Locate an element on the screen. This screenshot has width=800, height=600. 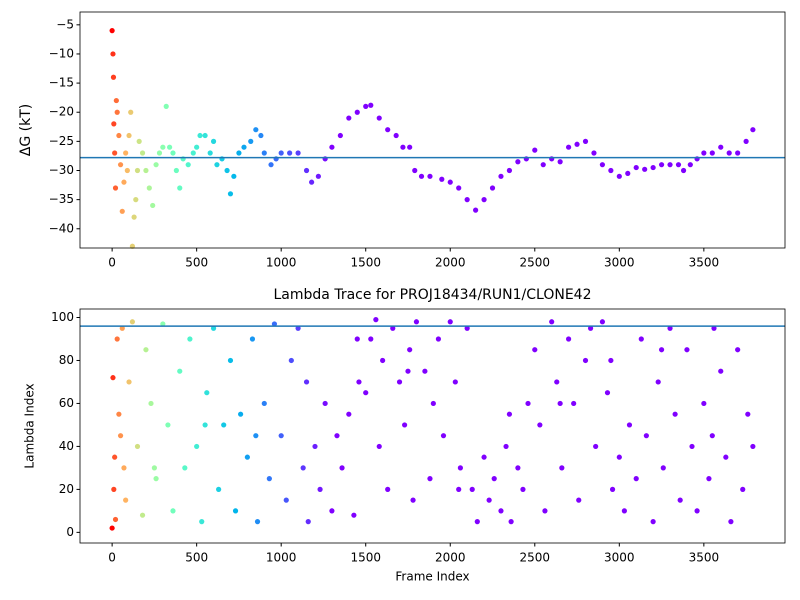
y-tick-label: 0 is located at coordinates (70, 532).